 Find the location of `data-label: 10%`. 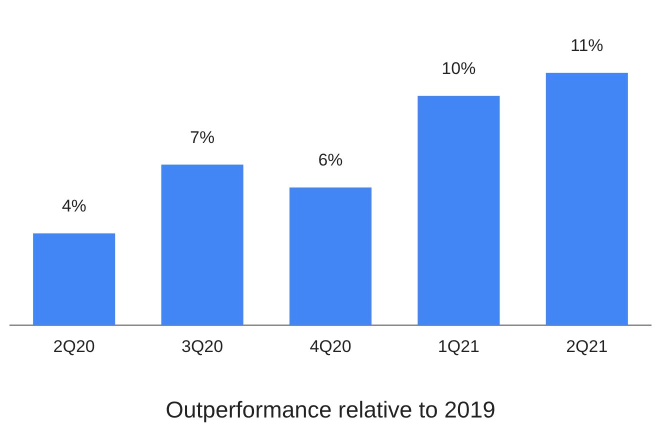

data-label: 10% is located at coordinates (459, 68).